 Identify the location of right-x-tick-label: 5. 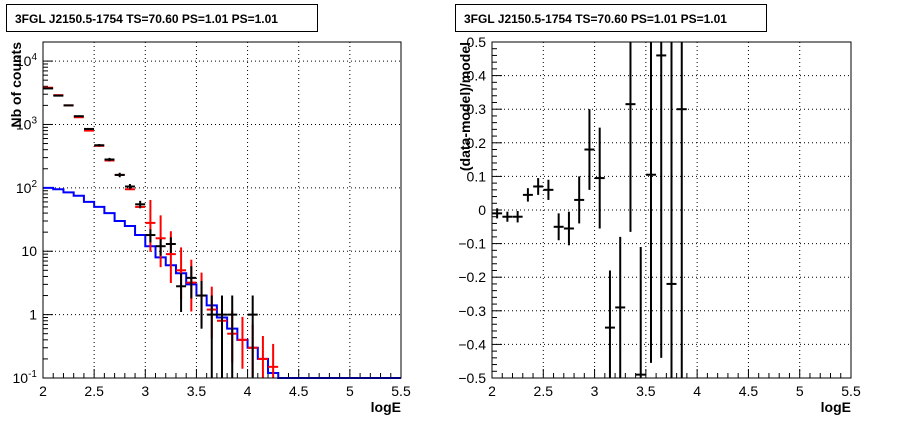
(800, 391).